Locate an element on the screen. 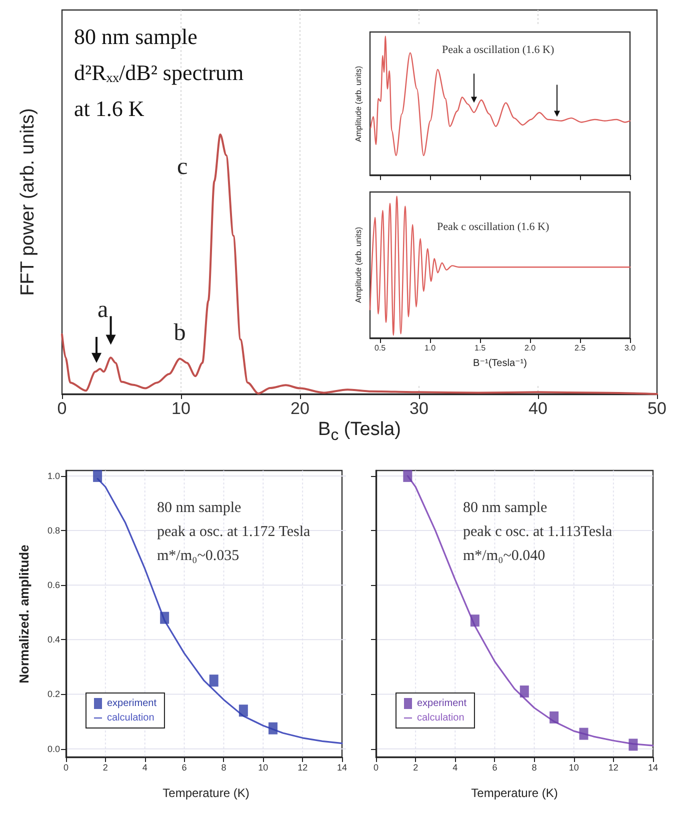  annotation: peak c osc. at 1.113Tesla is located at coordinates (537, 532).